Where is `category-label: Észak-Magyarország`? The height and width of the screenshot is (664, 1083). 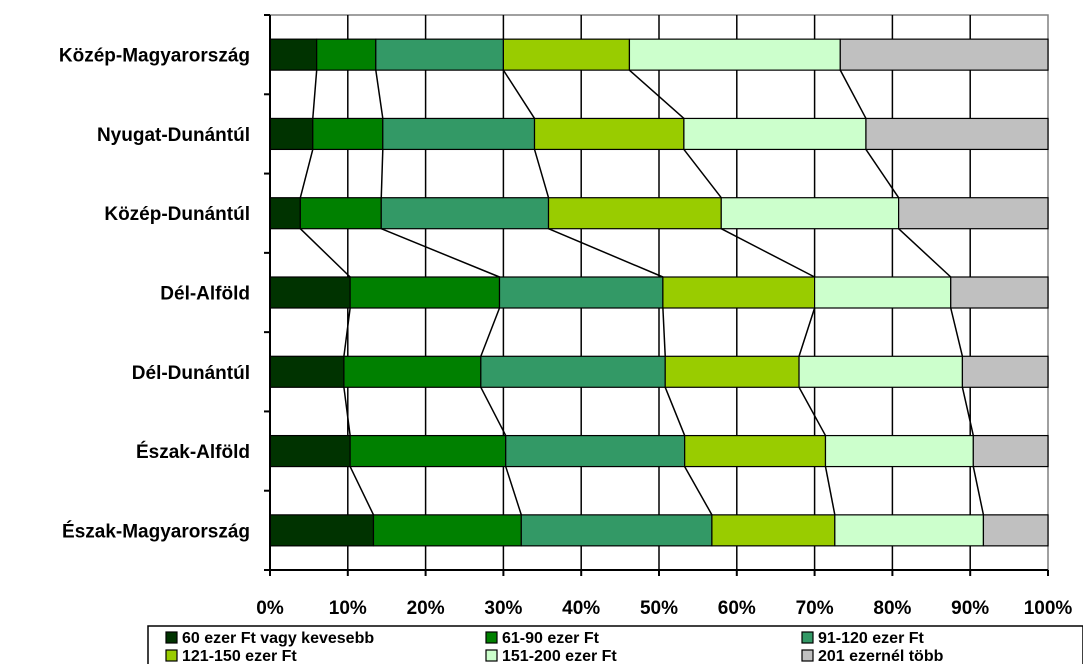 category-label: Észak-Magyarország is located at coordinates (156, 531).